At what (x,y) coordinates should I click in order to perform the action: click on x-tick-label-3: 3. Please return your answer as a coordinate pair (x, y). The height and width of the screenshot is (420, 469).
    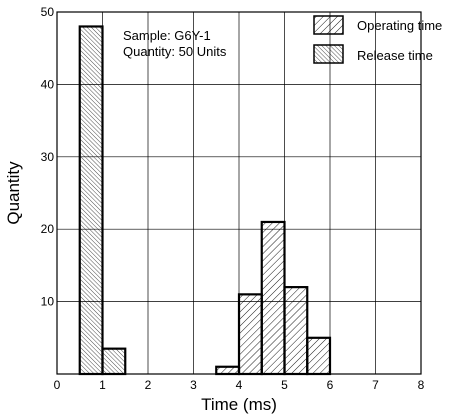
    Looking at the image, I should click on (193, 385).